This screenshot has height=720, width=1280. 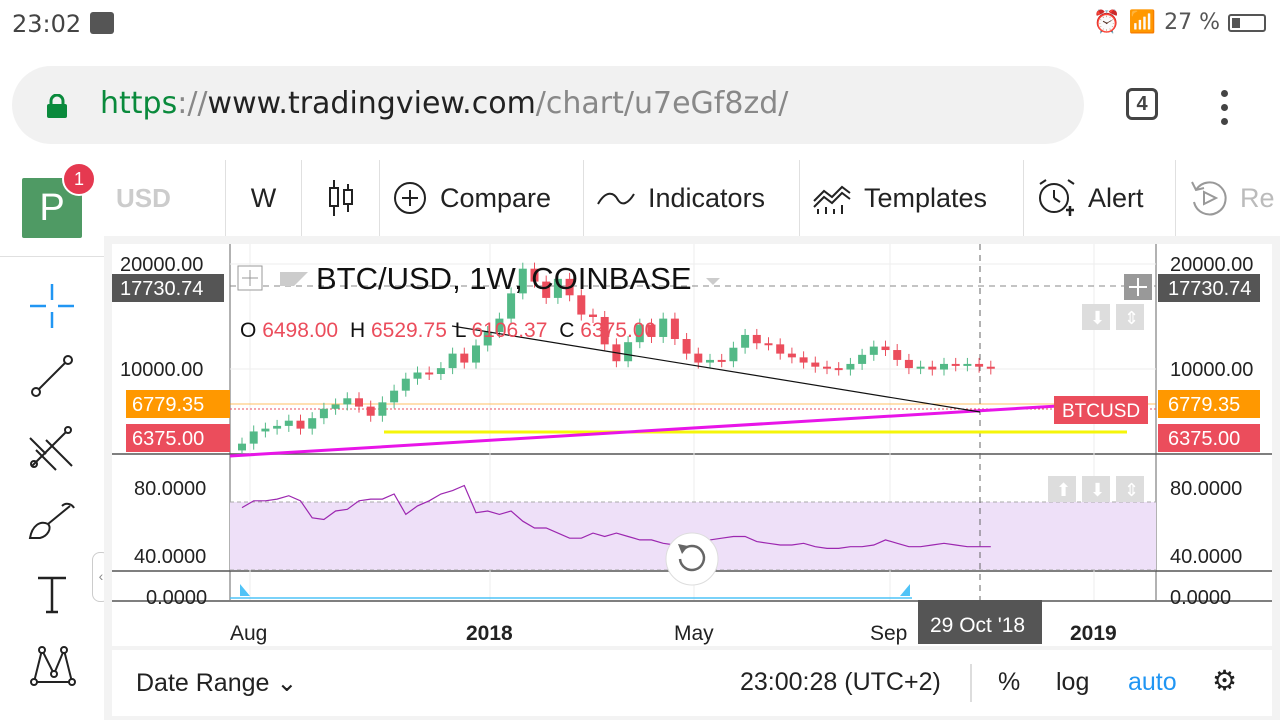 What do you see at coordinates (1142, 104) in the screenshot?
I see `tab-switcher-button: 4` at bounding box center [1142, 104].